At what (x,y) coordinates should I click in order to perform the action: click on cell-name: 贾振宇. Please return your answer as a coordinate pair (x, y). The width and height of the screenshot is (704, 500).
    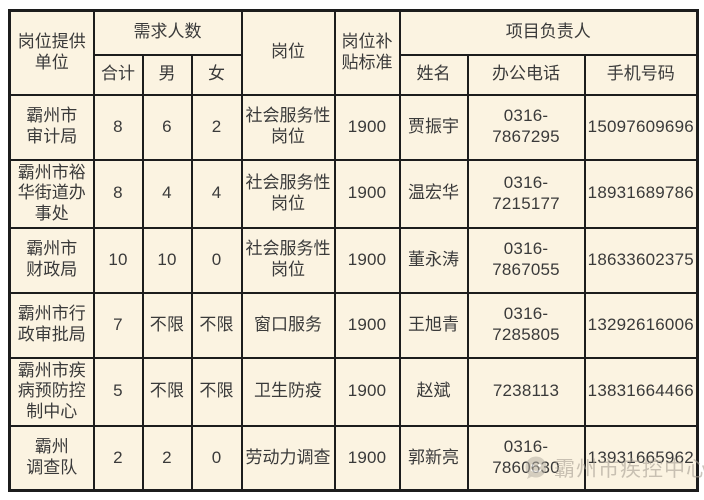
    Looking at the image, I should click on (433, 127).